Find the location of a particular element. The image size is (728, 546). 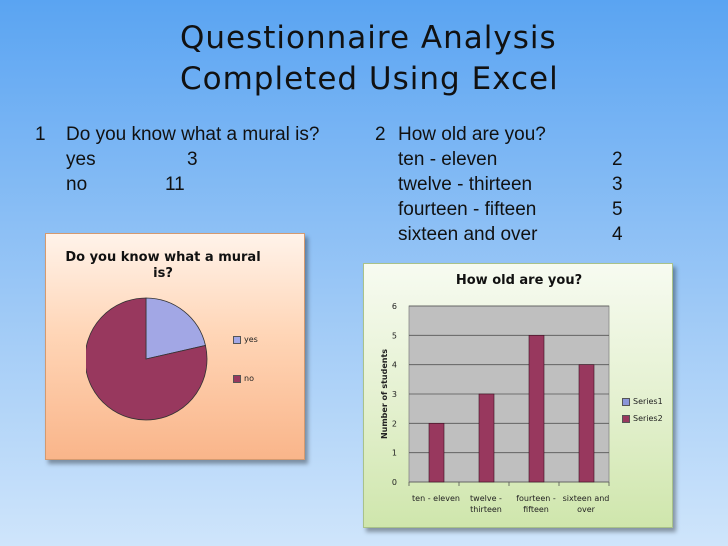

question-2-text: How old are you? is located at coordinates (472, 134).